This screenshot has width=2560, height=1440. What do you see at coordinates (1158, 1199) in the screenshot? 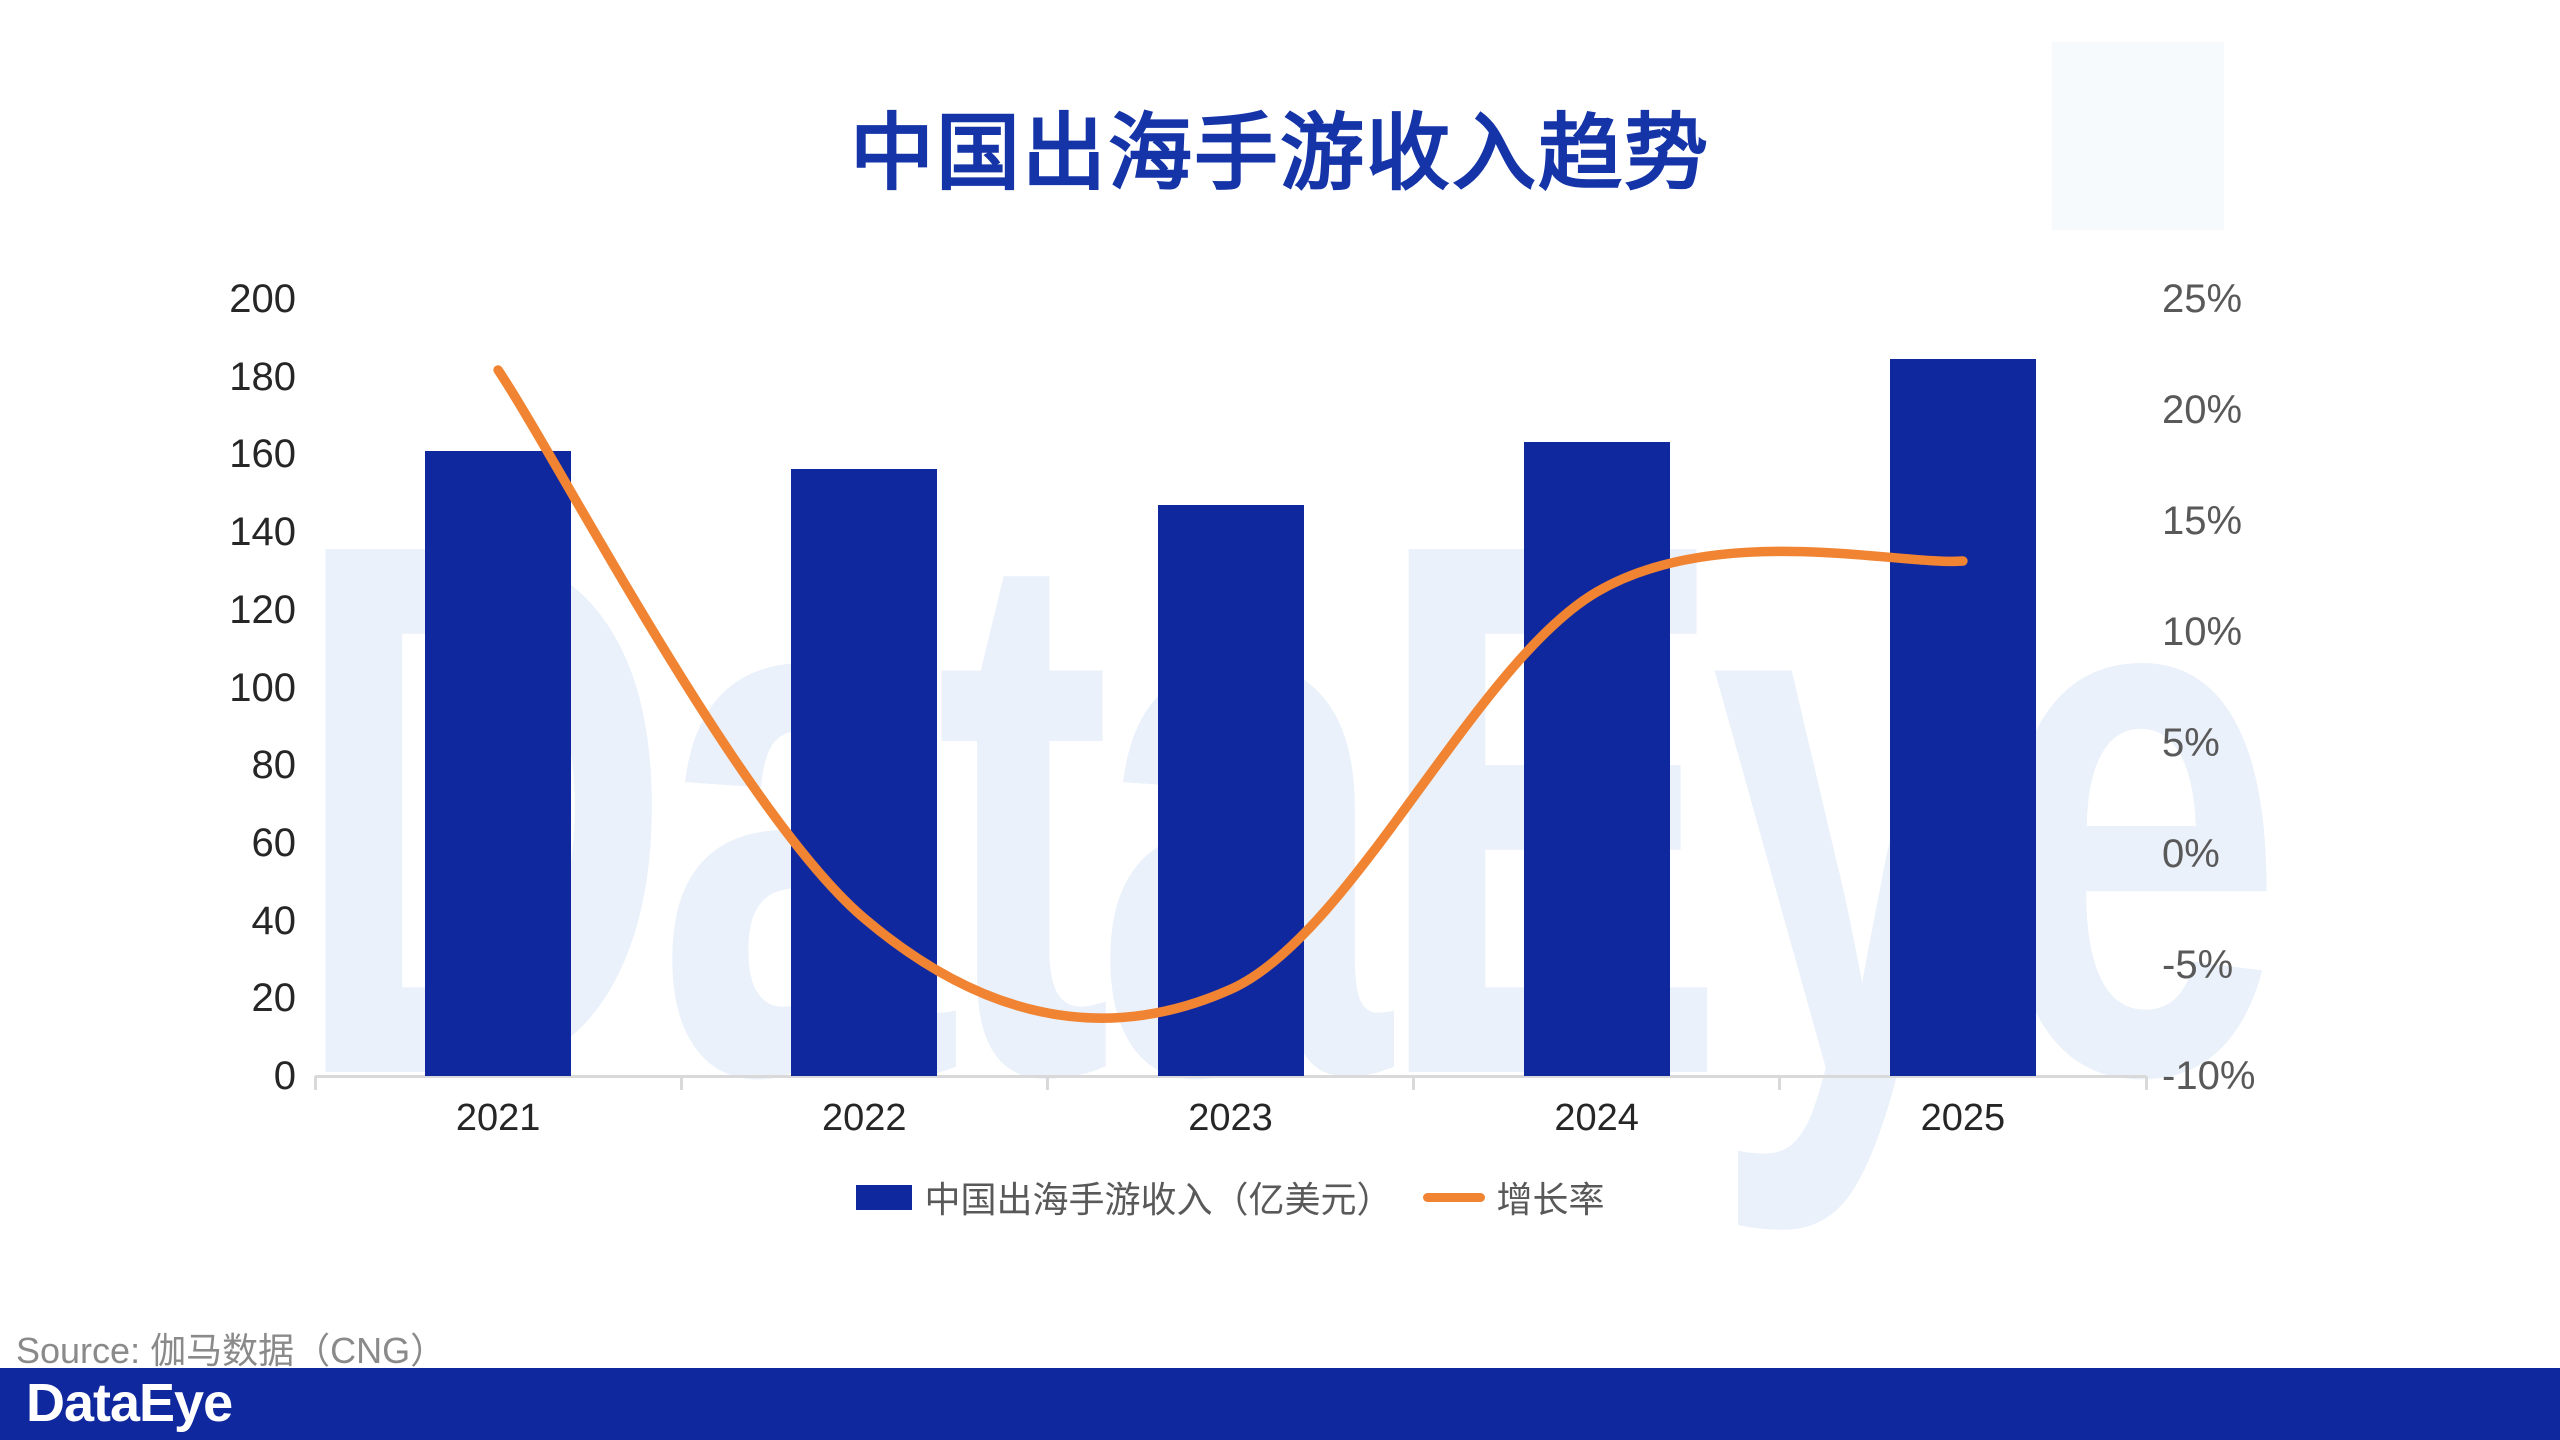
I see `legend-label-revenue: 中国出海手游收入（亿美元）` at bounding box center [1158, 1199].